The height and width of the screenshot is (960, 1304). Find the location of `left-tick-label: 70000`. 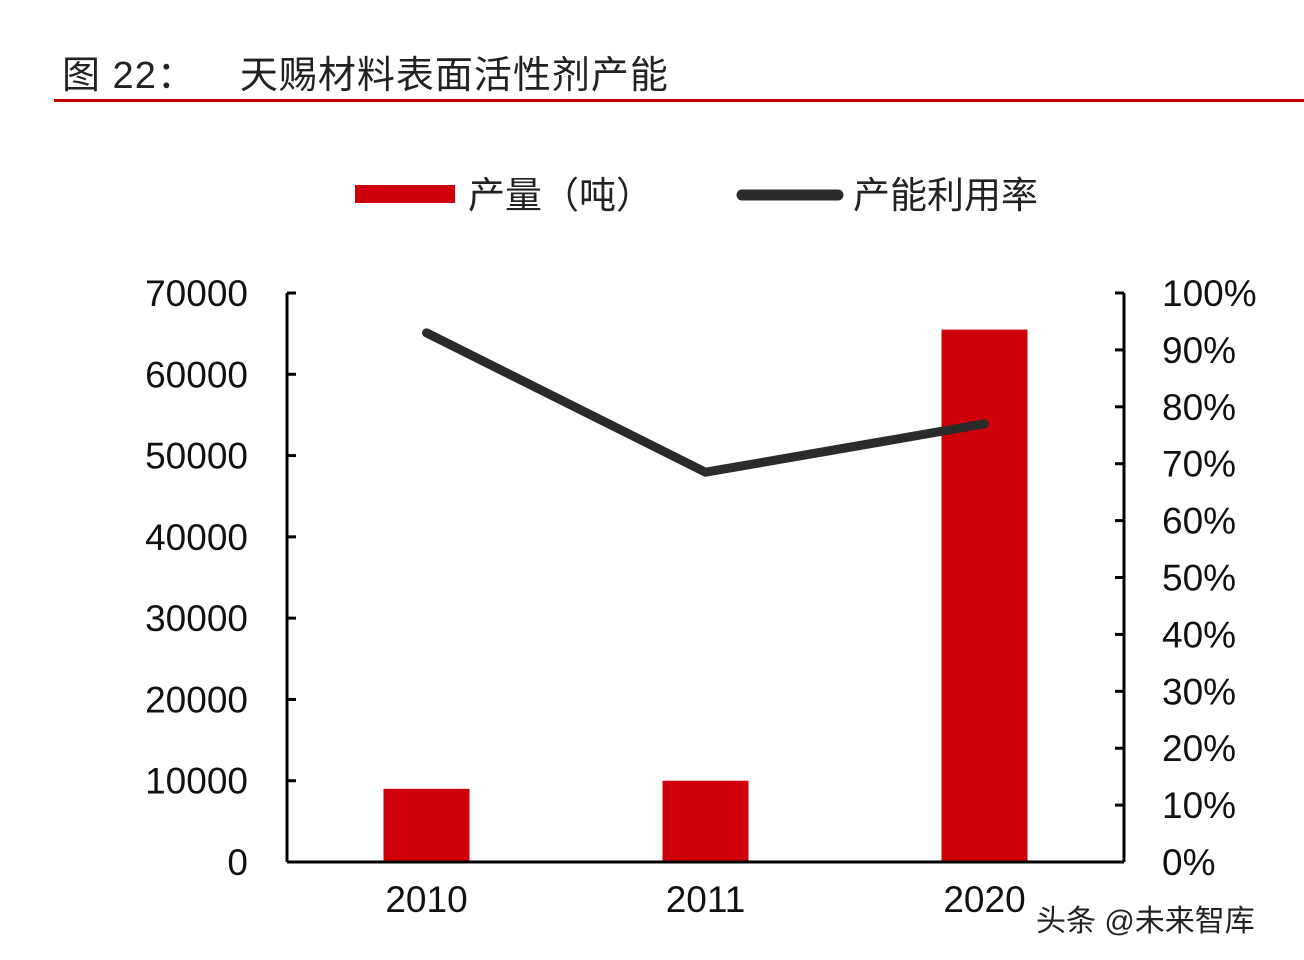

left-tick-label: 70000 is located at coordinates (196, 293).